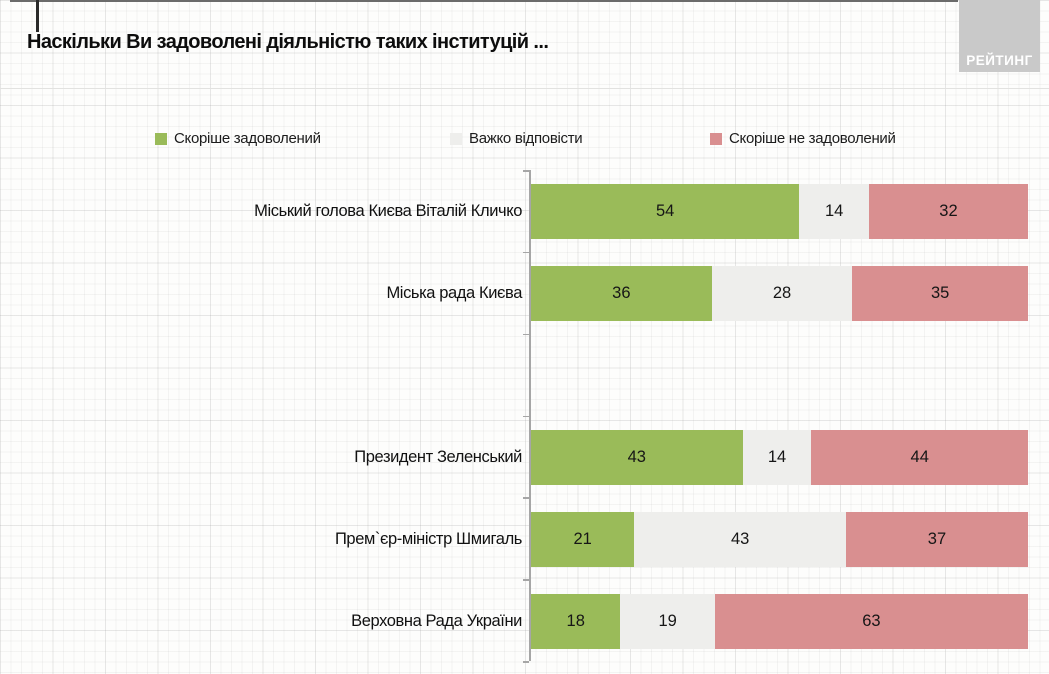  I want to click on legend-item: Скоріше задоволений, so click(238, 138).